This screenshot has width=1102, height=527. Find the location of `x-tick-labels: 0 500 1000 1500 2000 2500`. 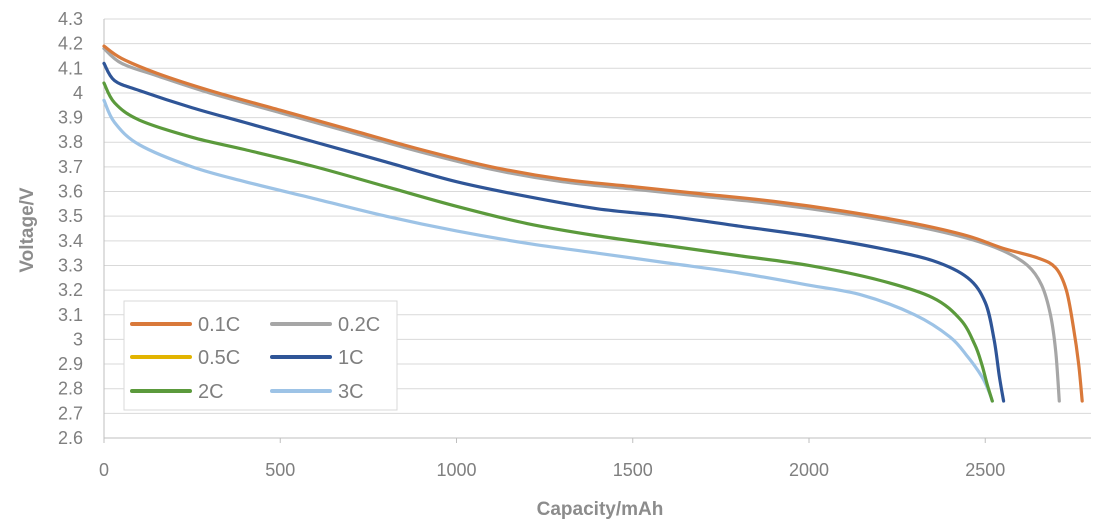

x-tick-labels: 0 500 1000 1500 2000 2500 is located at coordinates (552, 470).